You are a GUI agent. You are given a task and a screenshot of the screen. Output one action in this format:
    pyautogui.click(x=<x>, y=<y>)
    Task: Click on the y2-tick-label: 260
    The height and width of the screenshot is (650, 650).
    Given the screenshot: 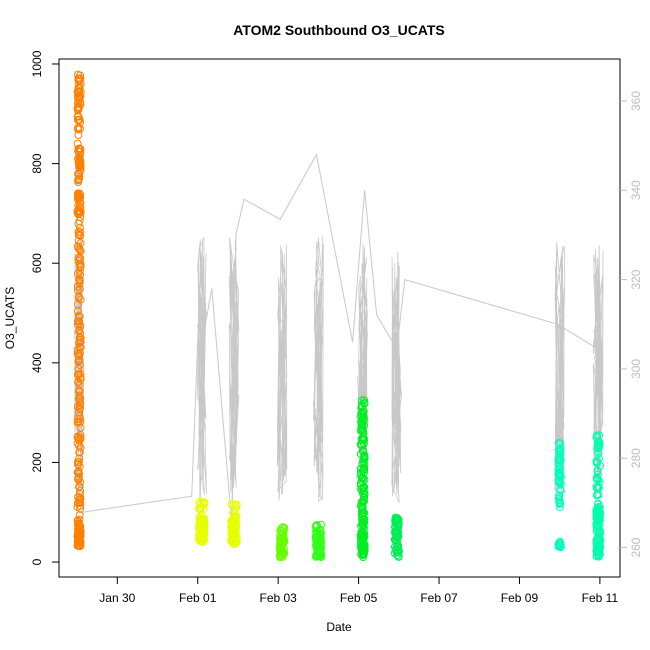 What is the action you would take?
    pyautogui.click(x=636, y=547)
    